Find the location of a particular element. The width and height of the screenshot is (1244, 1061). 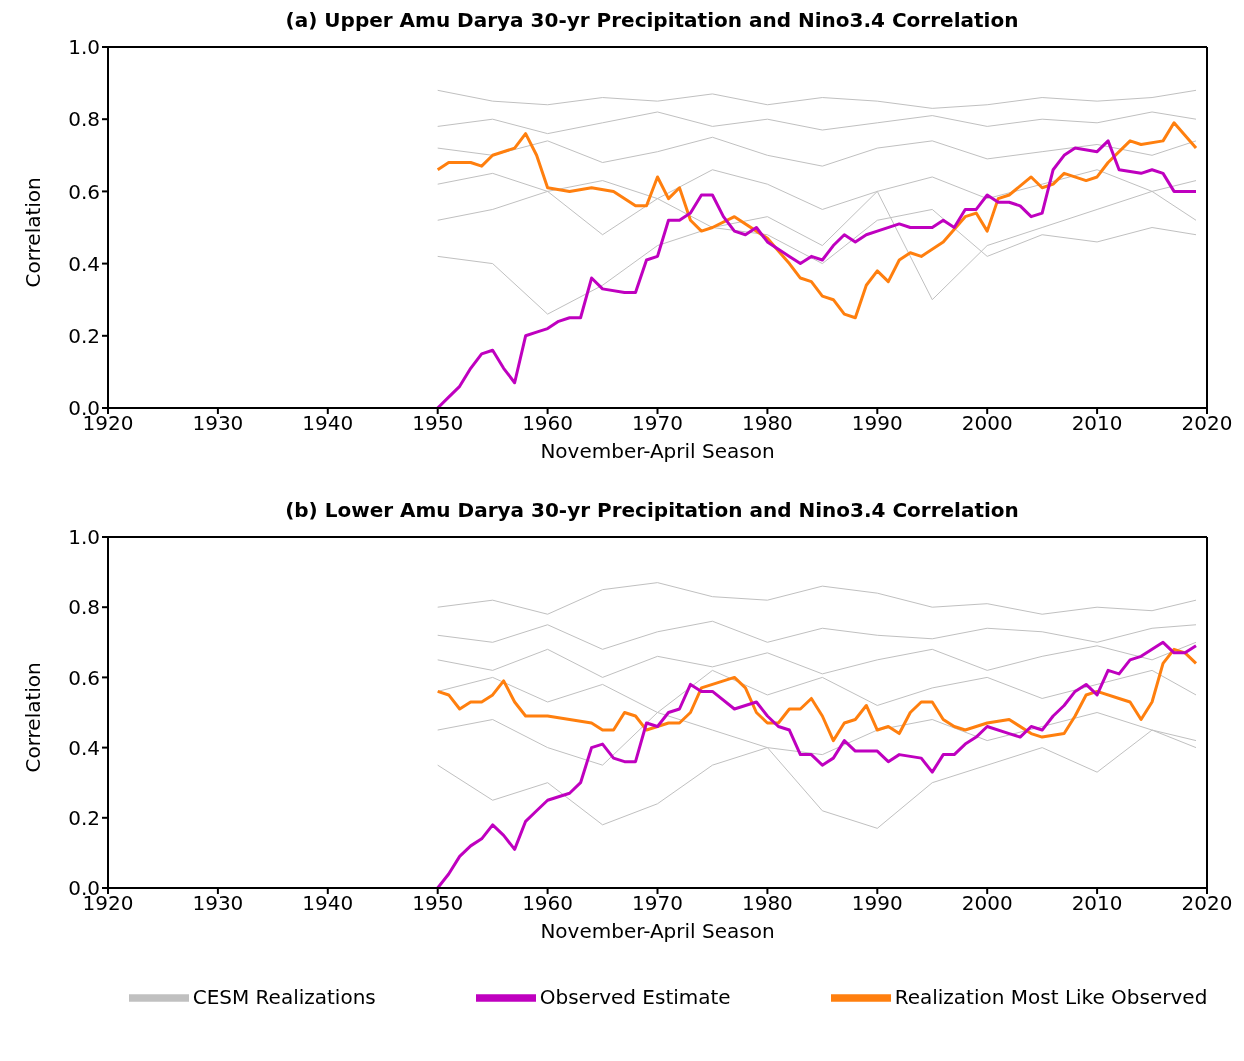

legend-label: Observed Estimate is located at coordinates (635, 996).